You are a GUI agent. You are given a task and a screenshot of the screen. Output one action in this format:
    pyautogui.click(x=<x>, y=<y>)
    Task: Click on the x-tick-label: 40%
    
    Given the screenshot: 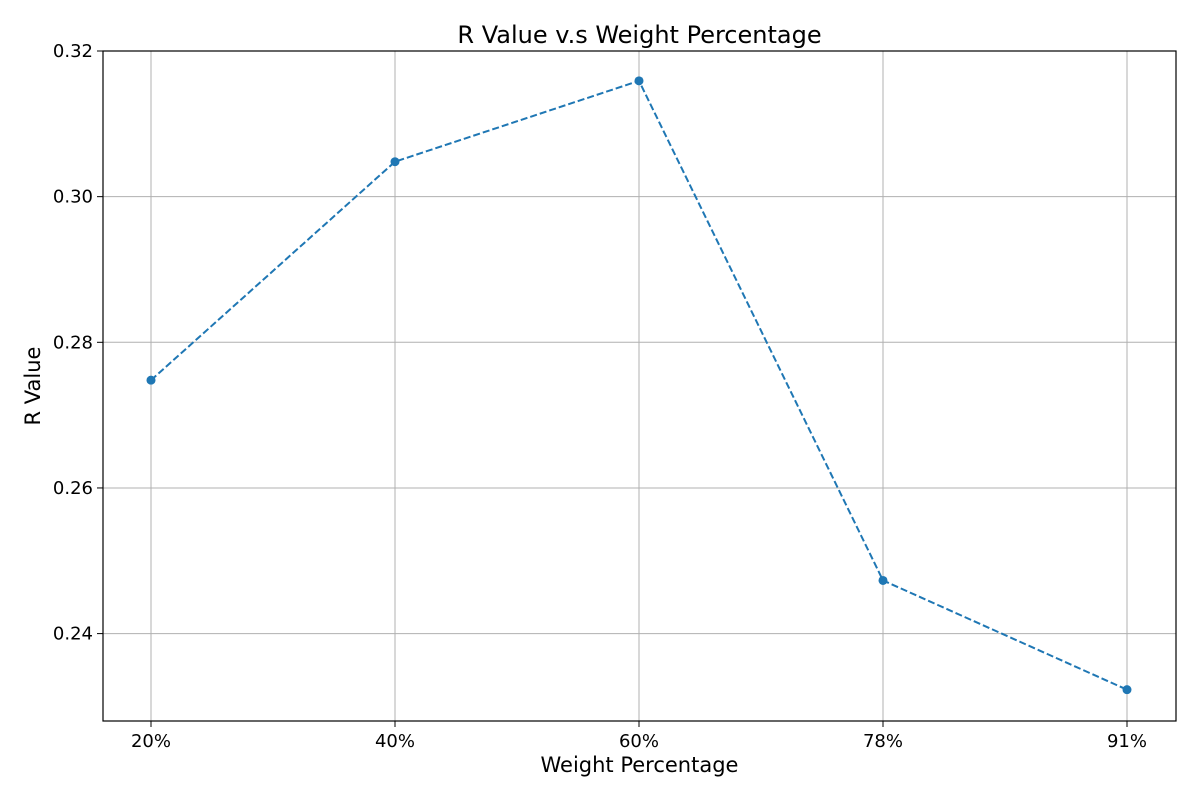 What is the action you would take?
    pyautogui.click(x=395, y=741)
    